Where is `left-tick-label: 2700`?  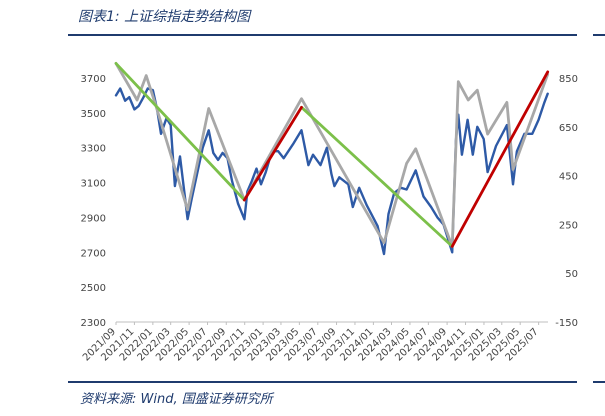 left-tick-label: 2700 is located at coordinates (93, 253).